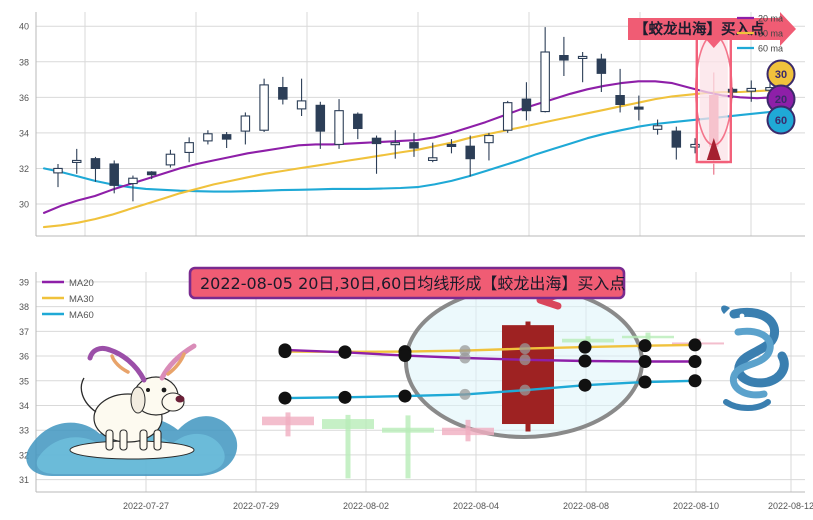 Image resolution: width=813 pixels, height=520 pixels. I want to click on surfing-dog-icon, so click(132, 409).